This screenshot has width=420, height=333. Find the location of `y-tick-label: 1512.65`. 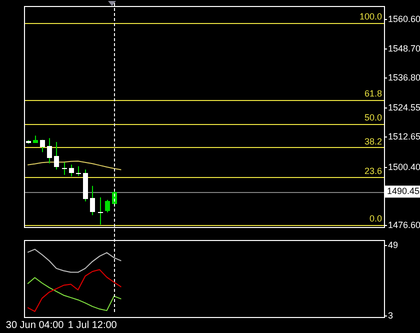

y-tick-label: 1512.65 is located at coordinates (404, 137).